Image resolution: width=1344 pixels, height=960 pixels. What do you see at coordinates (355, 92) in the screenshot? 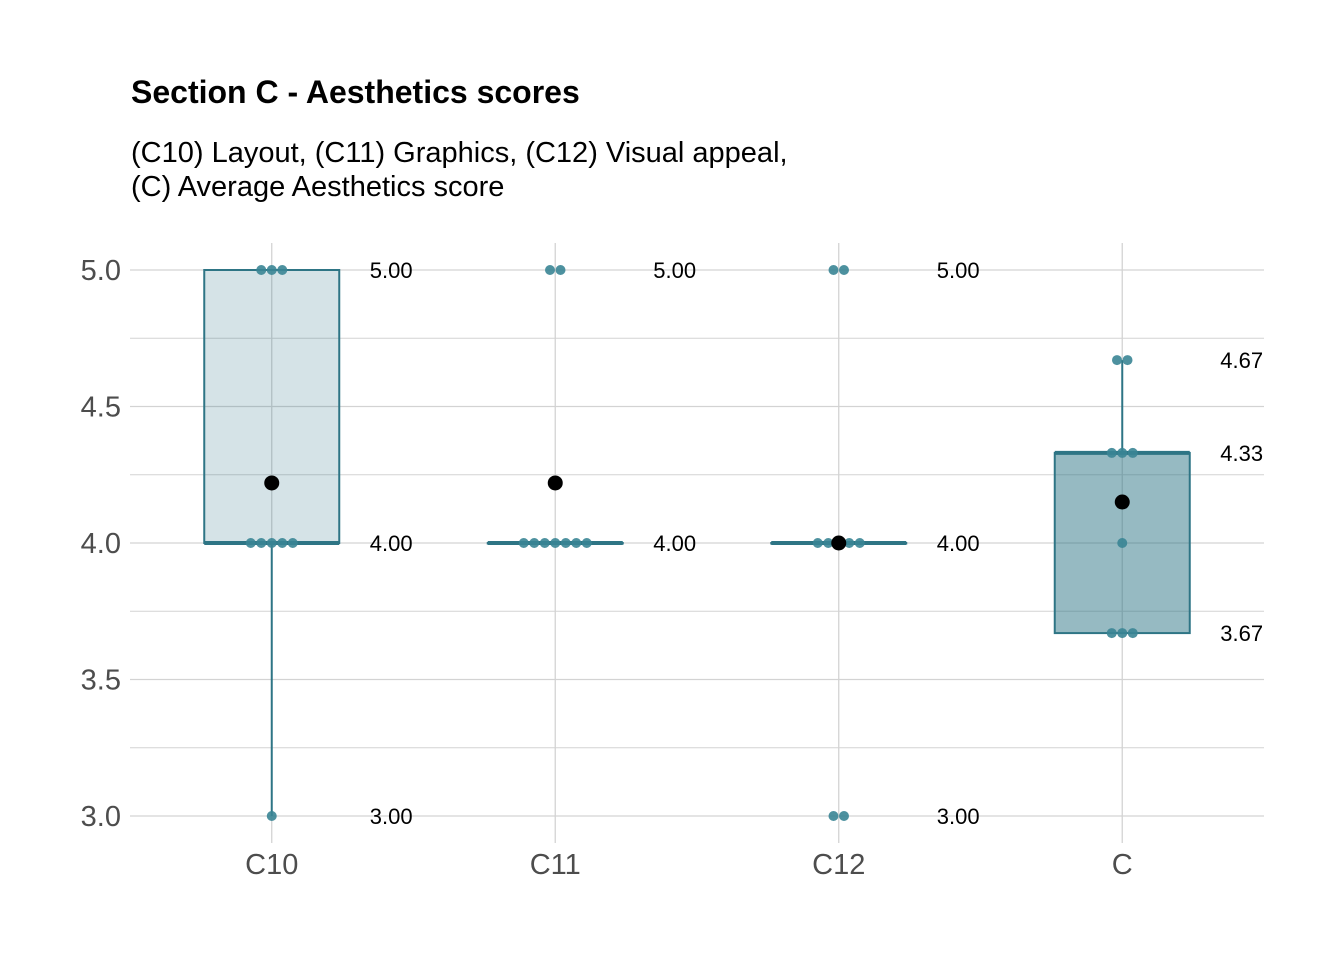
I see `chart-title: Section C - Aesthetics scores` at bounding box center [355, 92].